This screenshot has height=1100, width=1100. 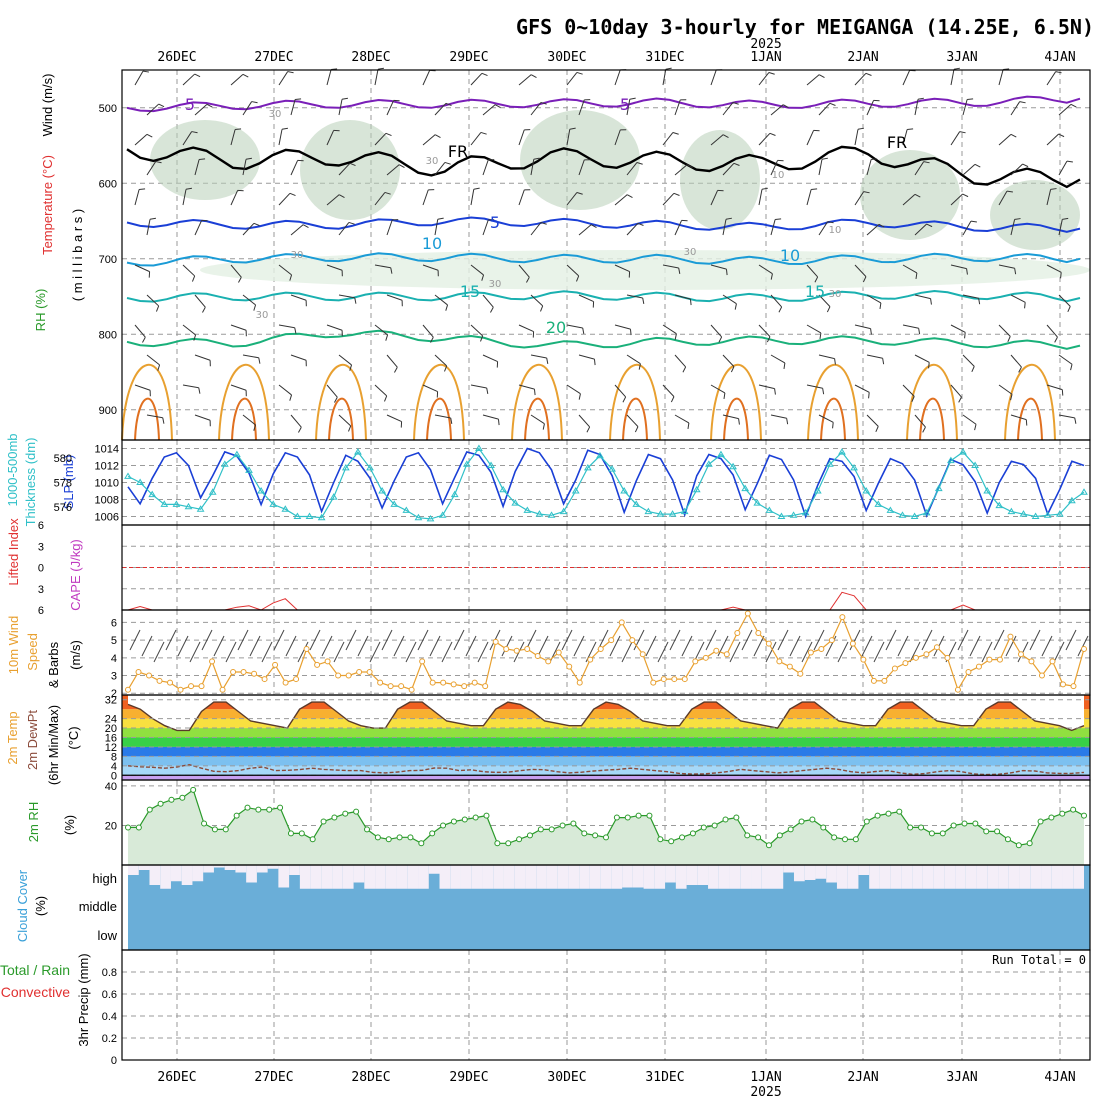 I want to click on thickness-tick: 576, so click(x=63, y=508).